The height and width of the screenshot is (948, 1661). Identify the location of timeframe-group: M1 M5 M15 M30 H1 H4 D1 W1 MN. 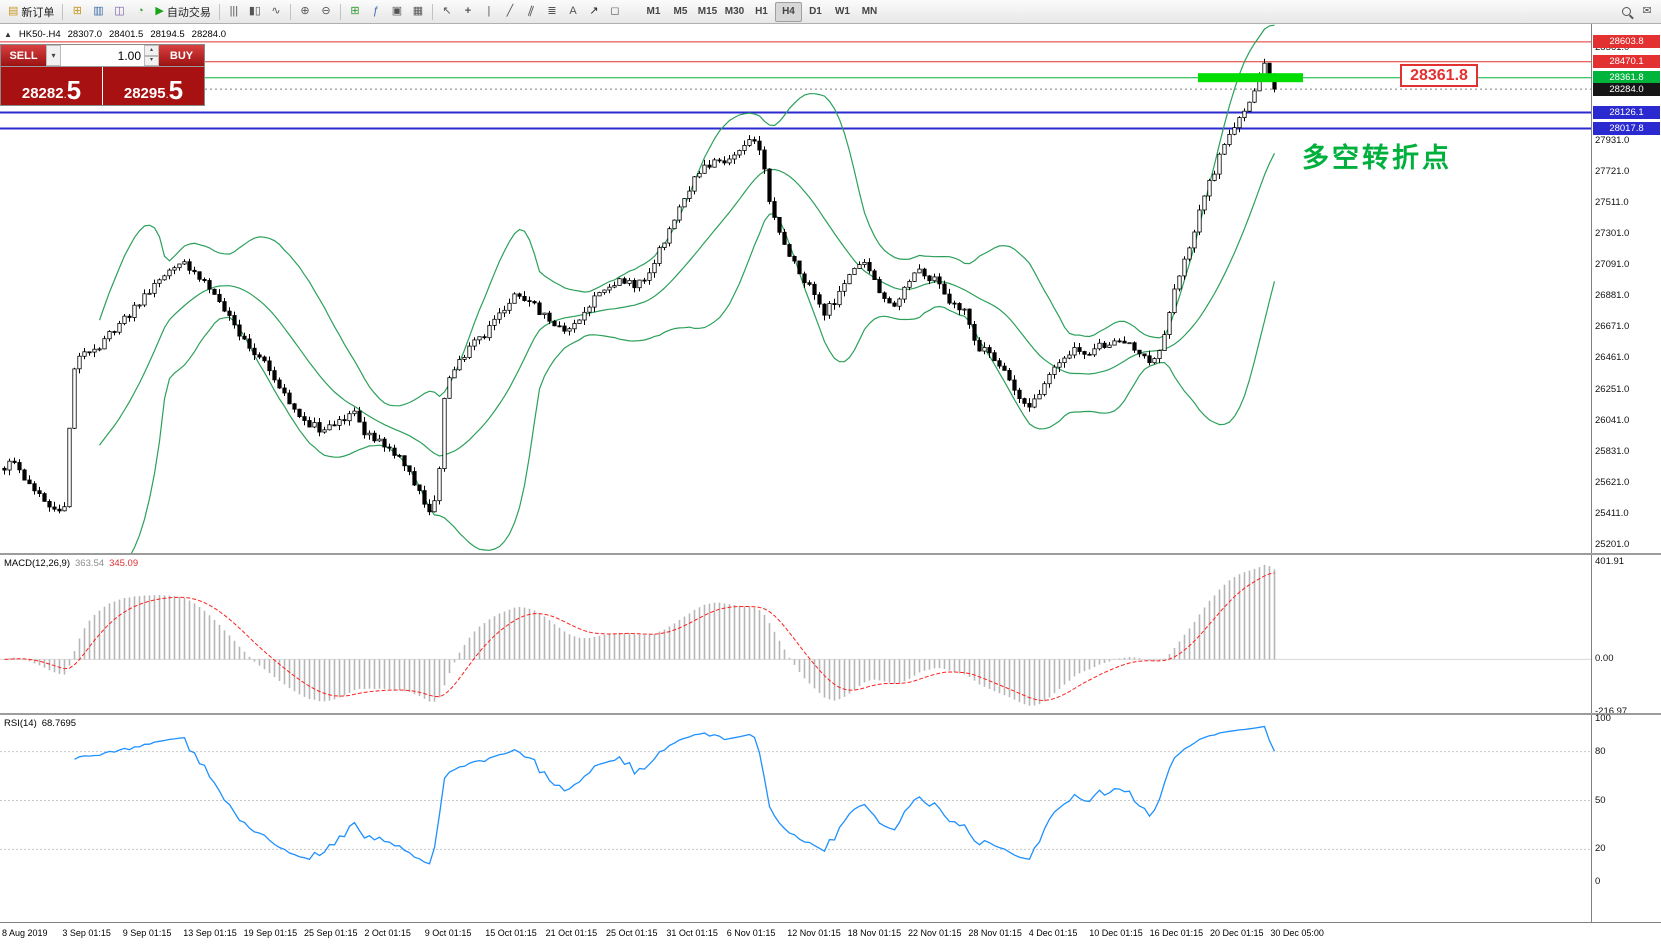
(761, 11).